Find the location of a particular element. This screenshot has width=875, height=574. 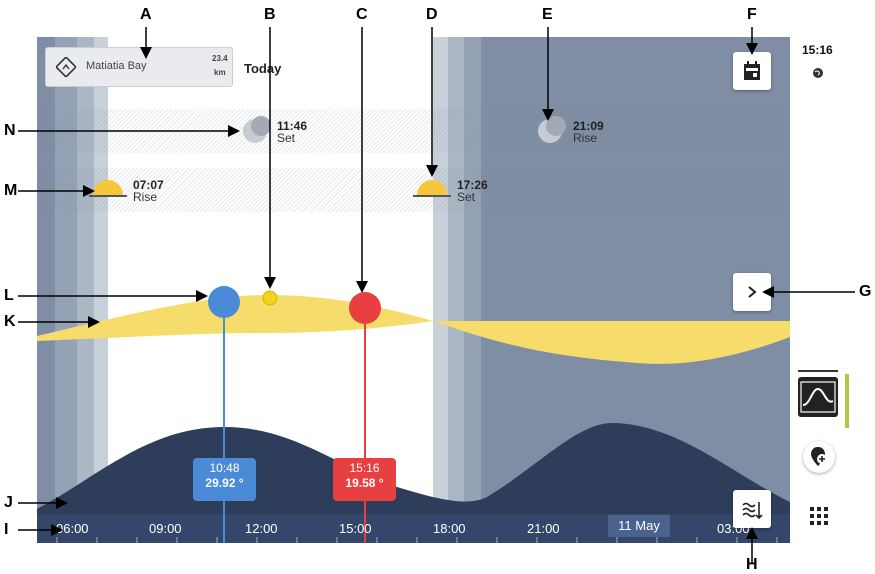

tide-settings-icon is located at coordinates (752, 511).